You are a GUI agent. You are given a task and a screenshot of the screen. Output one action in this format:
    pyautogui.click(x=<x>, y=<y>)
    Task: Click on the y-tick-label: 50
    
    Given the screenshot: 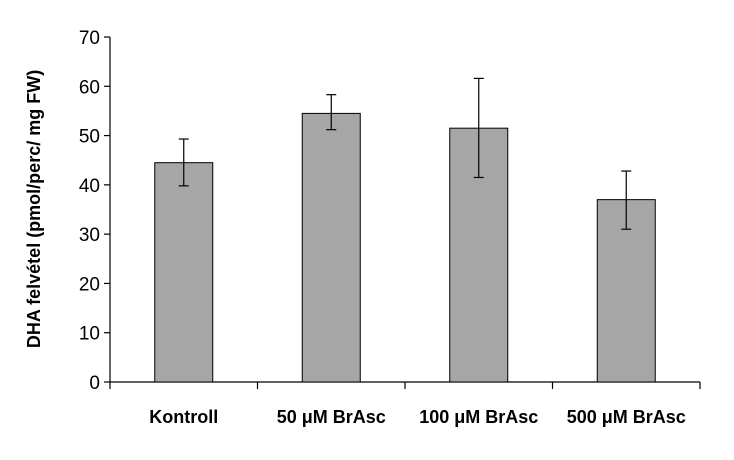 What is the action you would take?
    pyautogui.click(x=89, y=137)
    